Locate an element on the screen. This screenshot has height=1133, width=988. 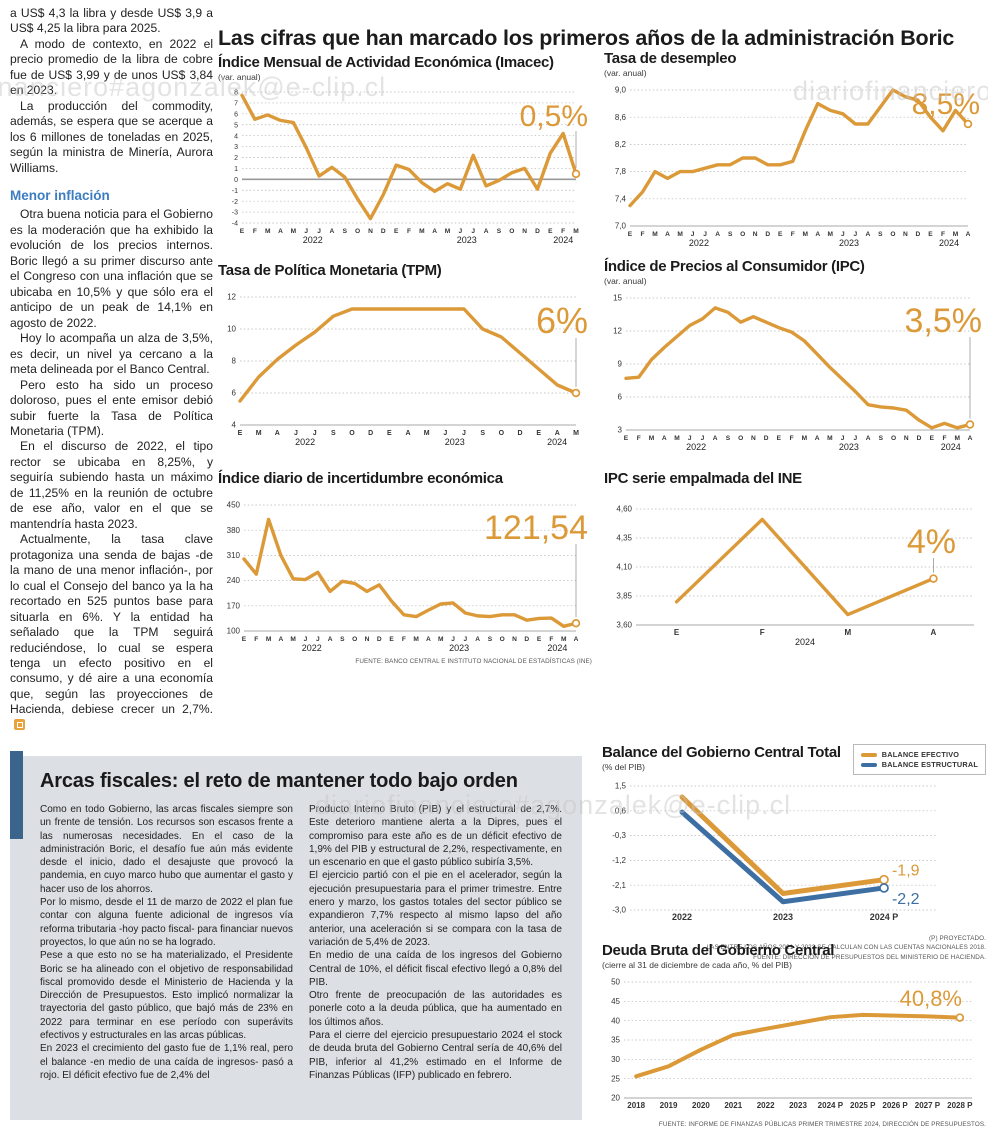
chart-title: IPC serie empalmada del INE is located at coordinates (703, 478).